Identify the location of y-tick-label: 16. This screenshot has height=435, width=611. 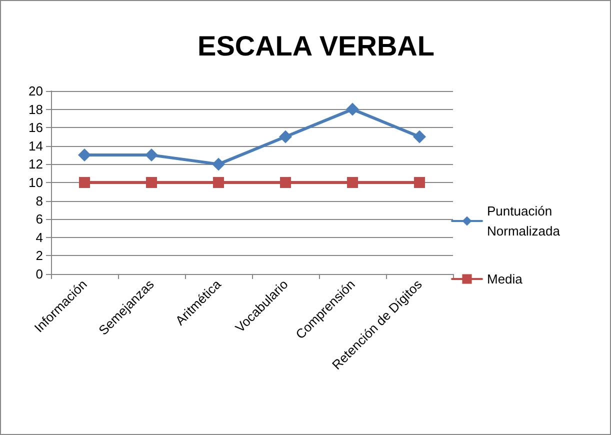
(35, 128).